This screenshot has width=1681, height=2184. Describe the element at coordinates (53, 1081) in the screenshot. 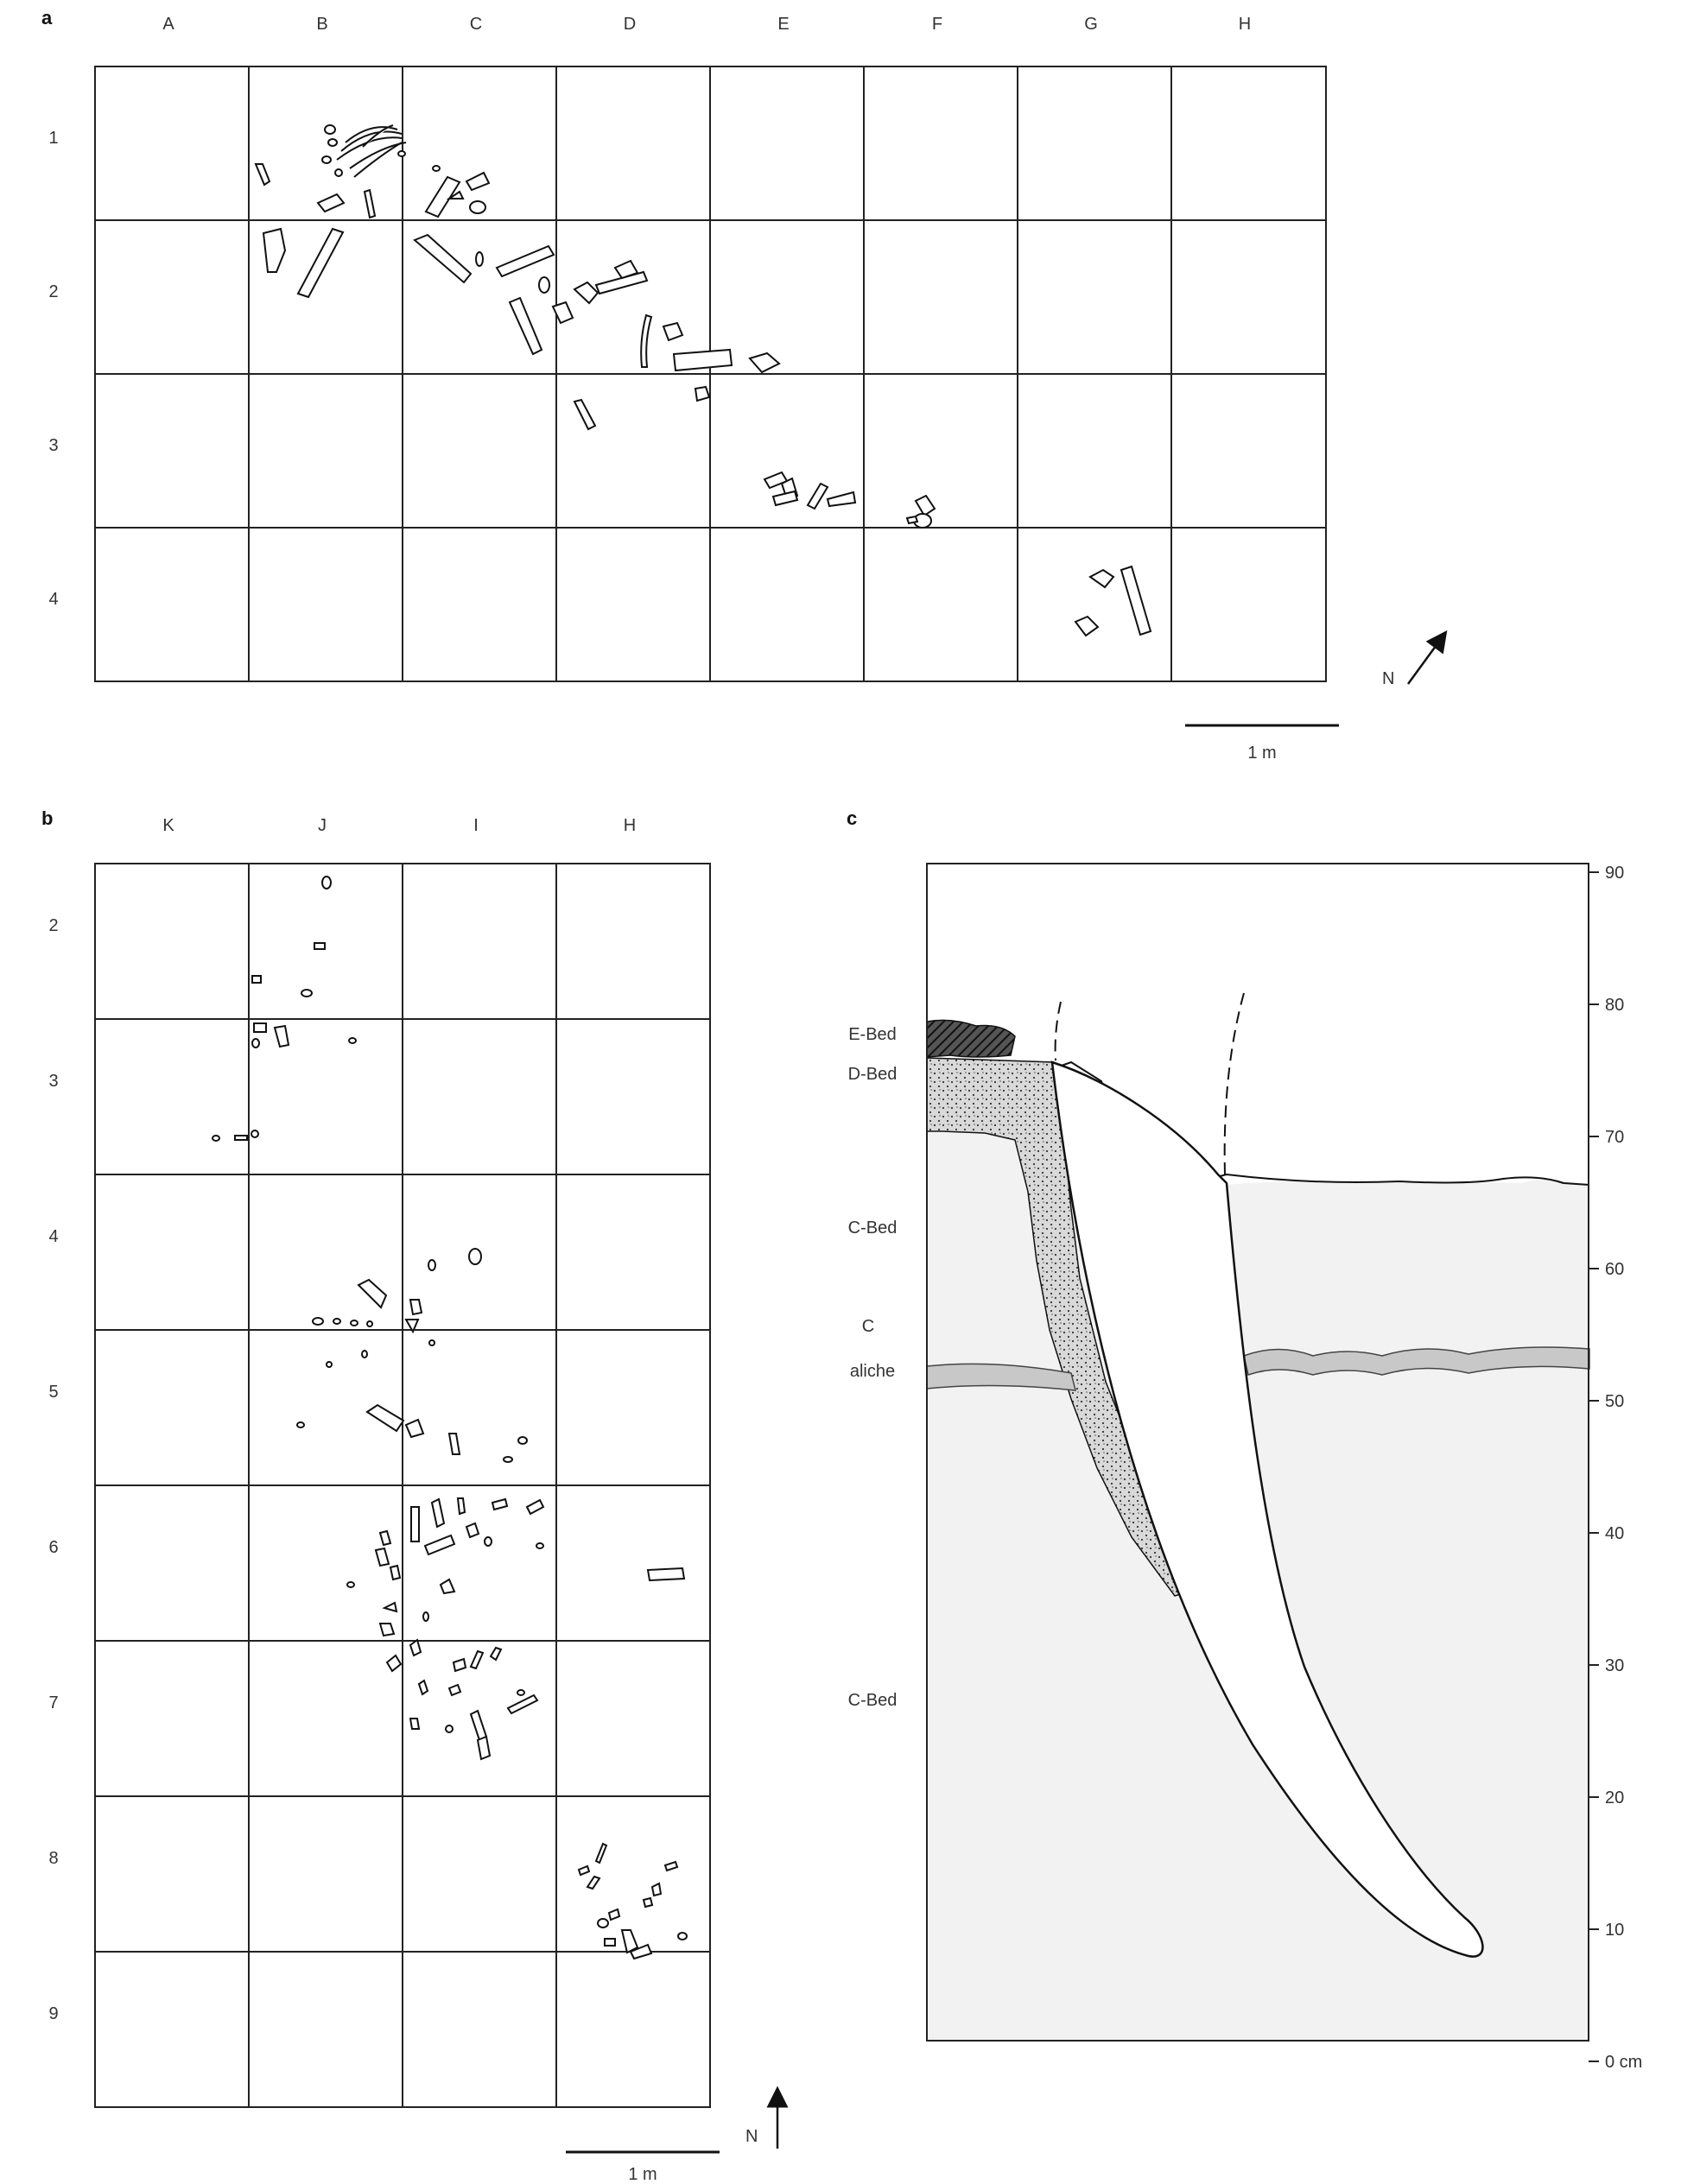

I see `panel-b-row-label: 3` at that location.